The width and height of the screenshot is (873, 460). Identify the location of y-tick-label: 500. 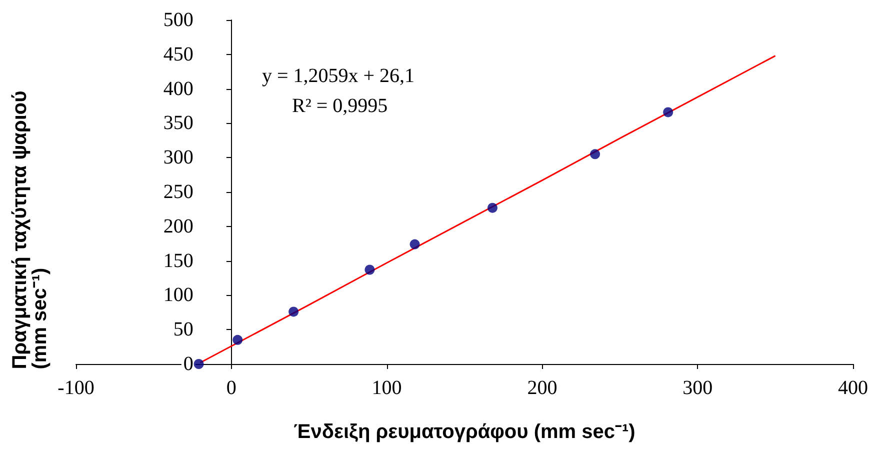
(178, 20).